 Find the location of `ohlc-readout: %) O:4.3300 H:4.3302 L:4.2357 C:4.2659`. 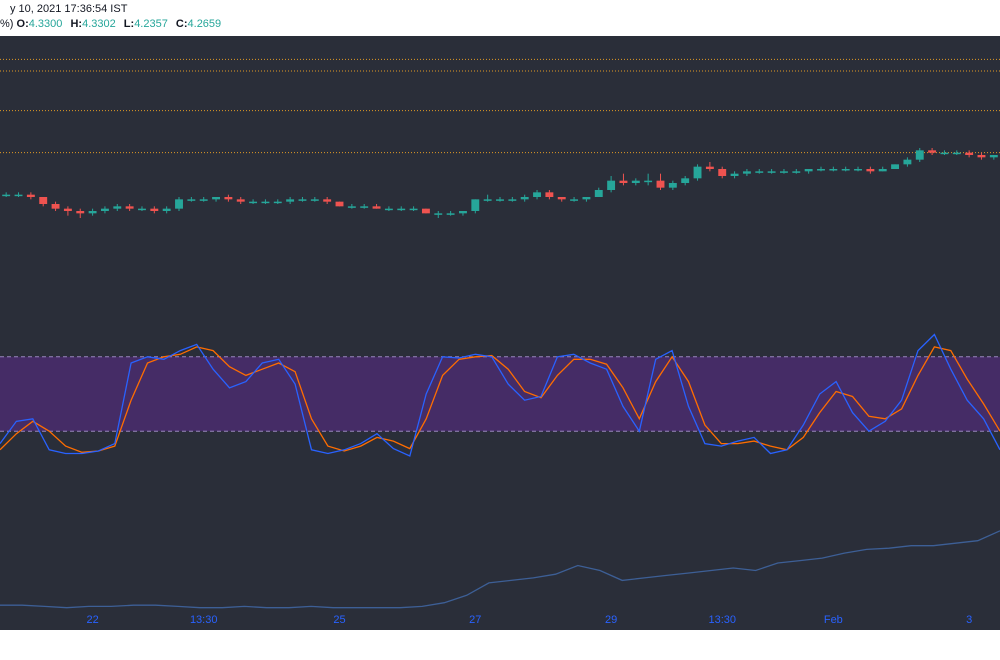

ohlc-readout: %) O:4.3300 H:4.3302 L:4.2357 C:4.2659 is located at coordinates (113, 24).